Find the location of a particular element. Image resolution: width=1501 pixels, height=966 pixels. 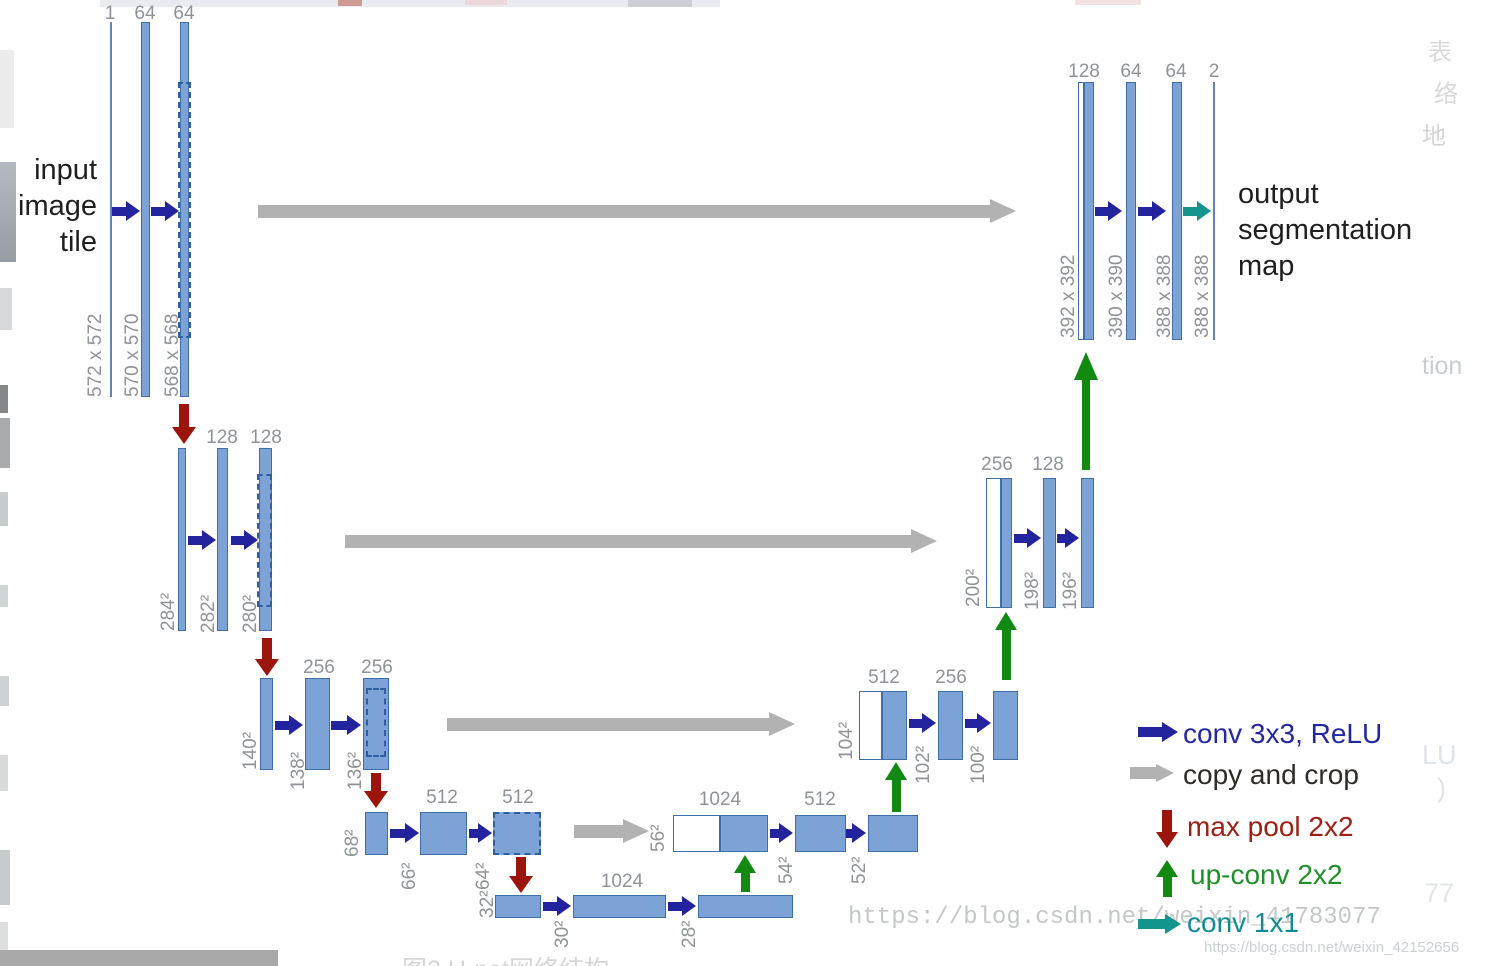

feature-size-label: 68² is located at coordinates (352, 843).